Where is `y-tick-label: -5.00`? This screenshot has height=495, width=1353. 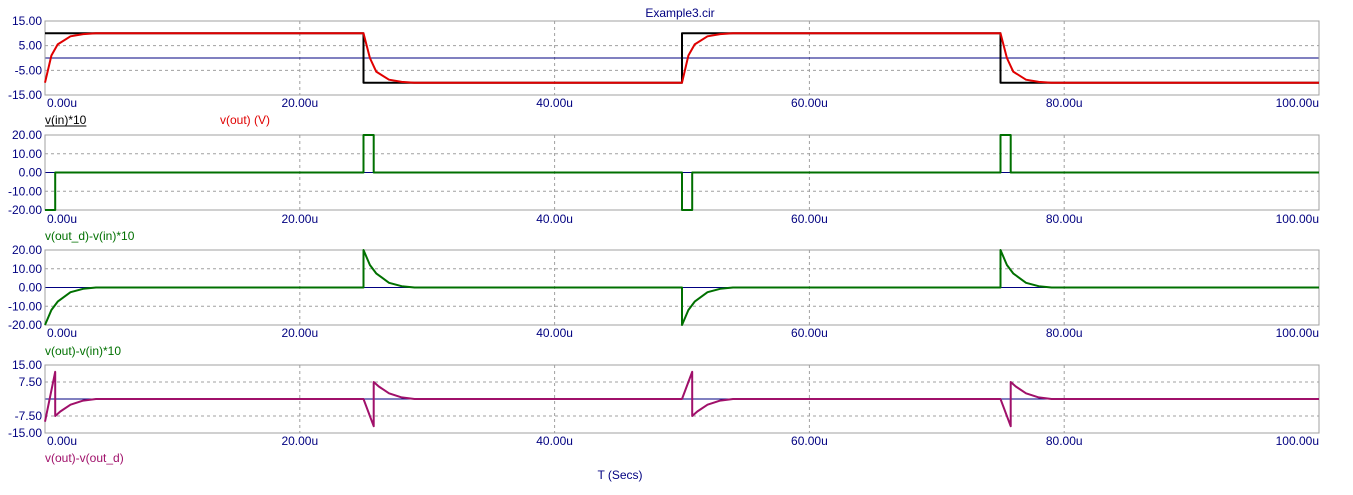 y-tick-label: -5.00 is located at coordinates (29, 70).